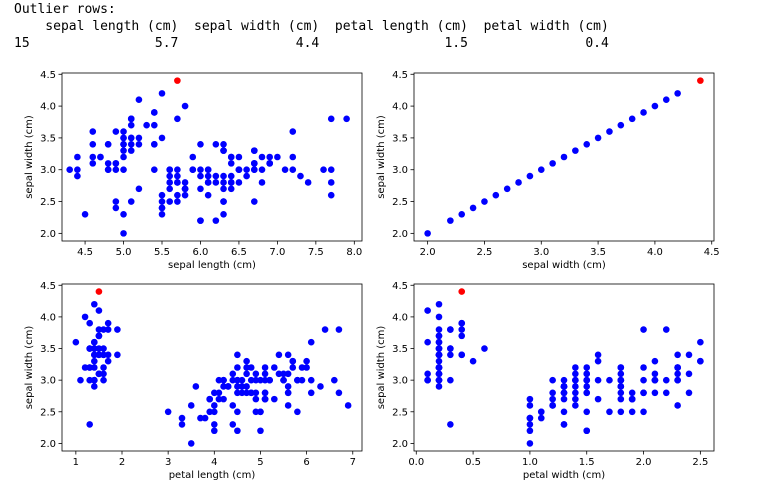 This screenshot has width=774, height=495. Describe the element at coordinates (700, 462) in the screenshot. I see `panel-4-xtick-label: 2.5` at that location.